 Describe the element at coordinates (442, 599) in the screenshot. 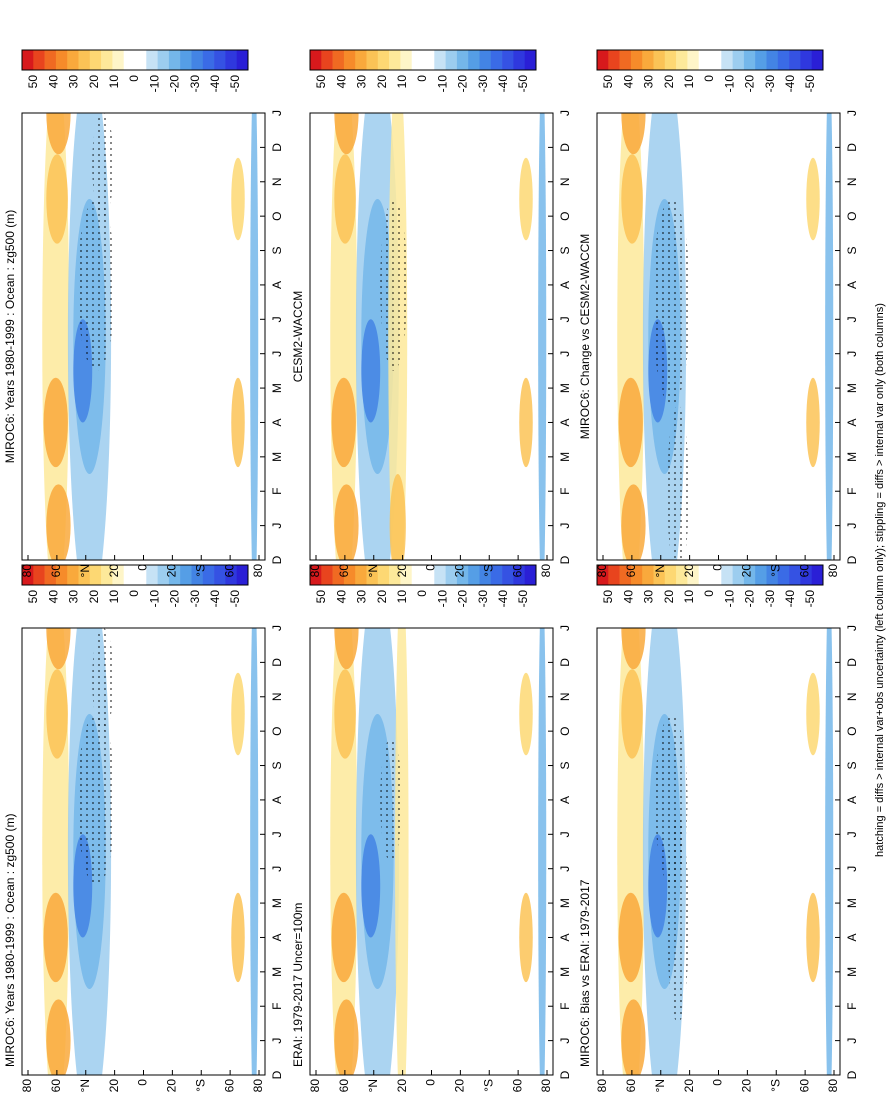

I see `colorbar-label: -10` at that location.